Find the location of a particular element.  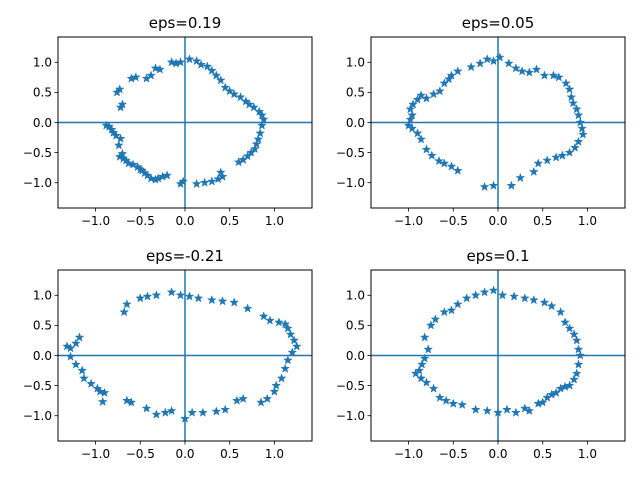

subplot-title: eps=-0.21 is located at coordinates (185, 256).